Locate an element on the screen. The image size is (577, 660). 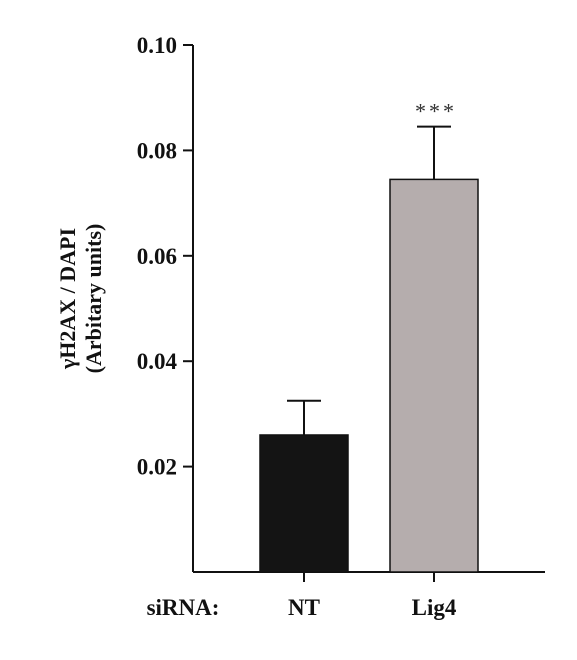
bar-lig4 is located at coordinates (434, 375).